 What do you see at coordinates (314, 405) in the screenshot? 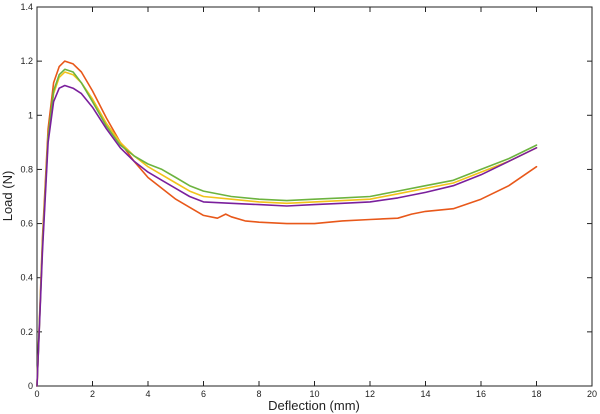
I see `x-axis-title: Deflection (mm)` at bounding box center [314, 405].